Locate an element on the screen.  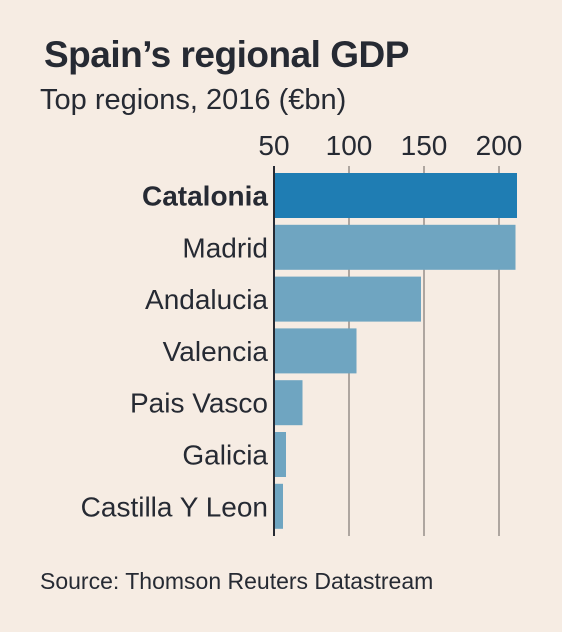
bar-valencia is located at coordinates (315, 351).